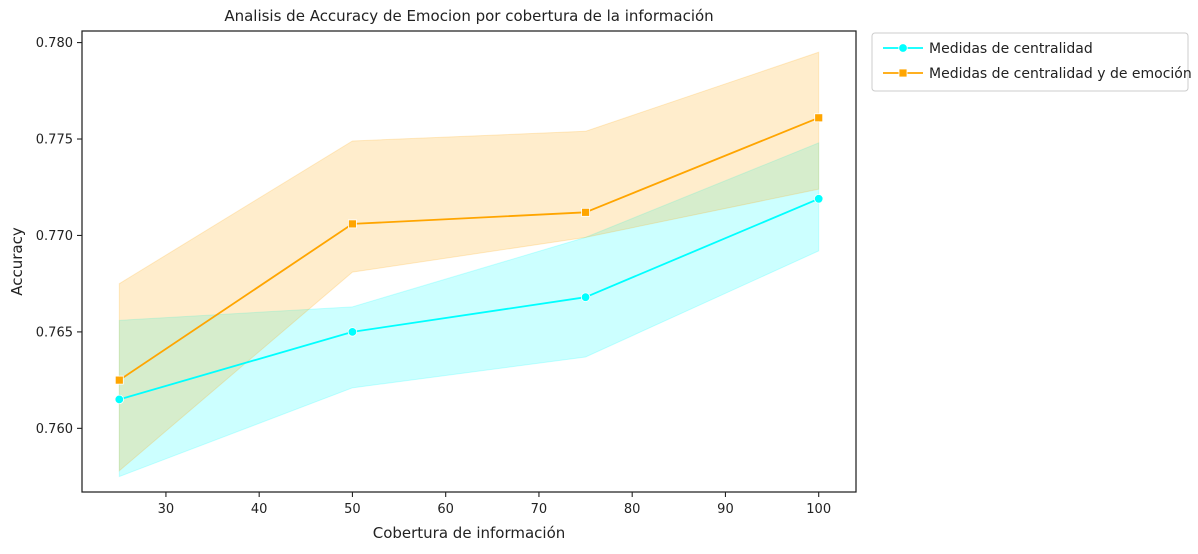  Describe the element at coordinates (54, 236) in the screenshot. I see `y-tick-label: 0.770` at that location.